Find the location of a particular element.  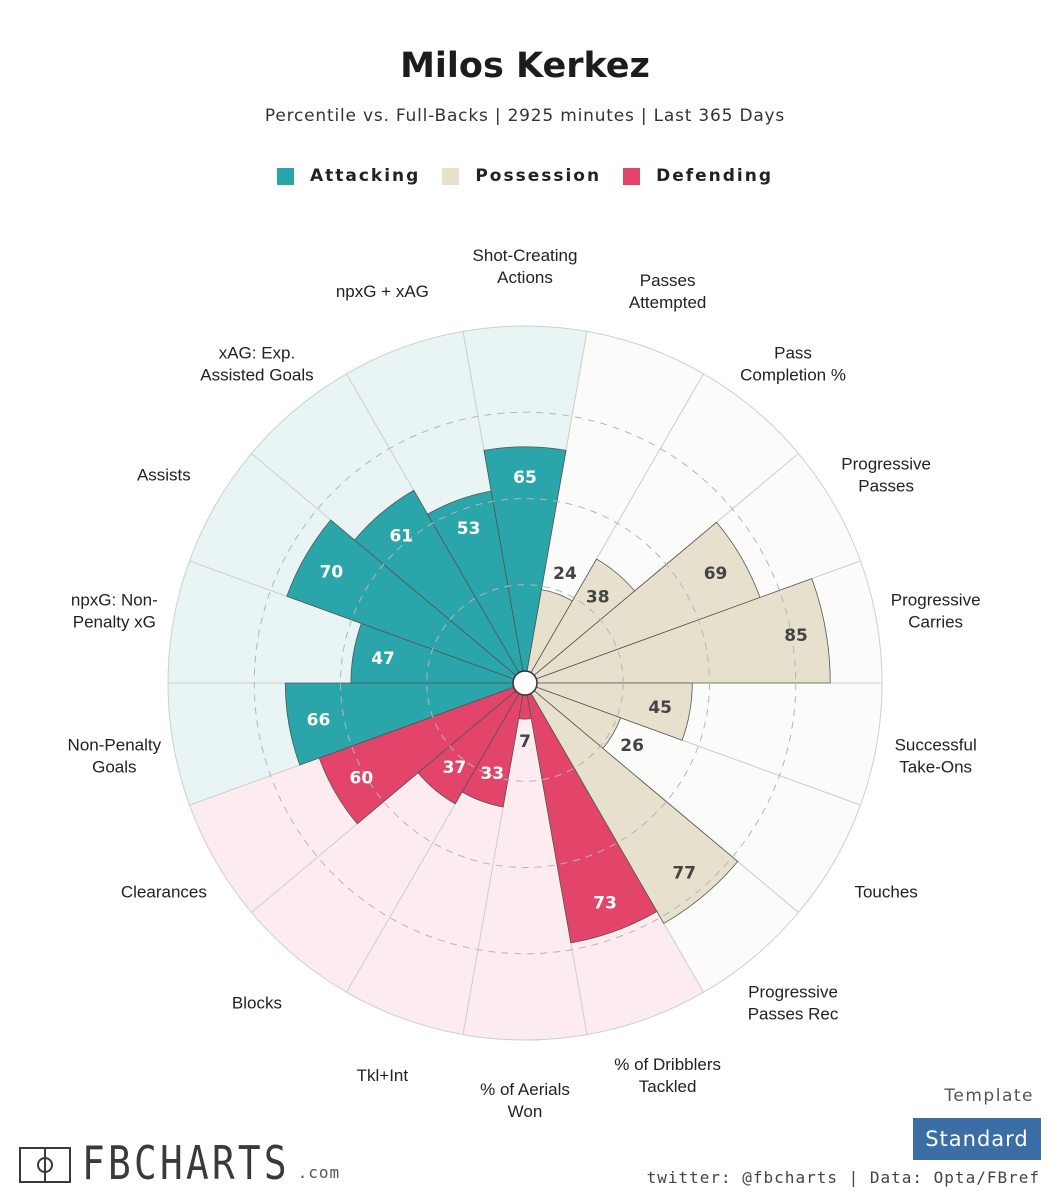

value-label-tkl-int: 33 is located at coordinates (492, 774).